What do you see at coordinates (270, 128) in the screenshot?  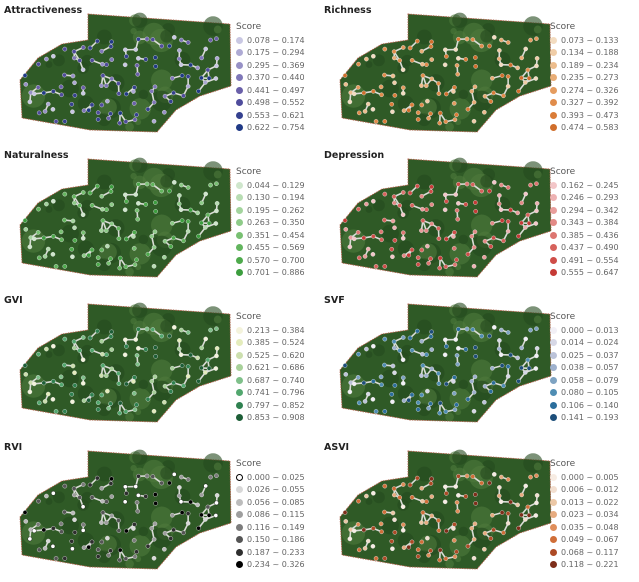 I see `legend-item: 0.622 ~ 0.754` at bounding box center [270, 128].